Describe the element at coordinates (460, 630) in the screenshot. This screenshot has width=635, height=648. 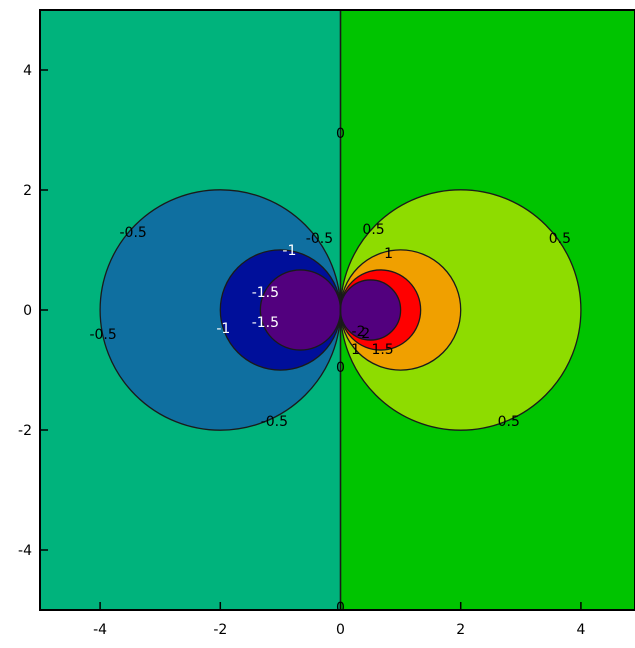
I see `x-tick-label: 2` at that location.